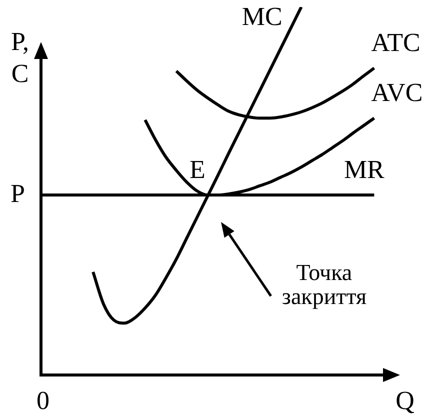  What do you see at coordinates (43, 400) in the screenshot?
I see `text: 0` at bounding box center [43, 400].